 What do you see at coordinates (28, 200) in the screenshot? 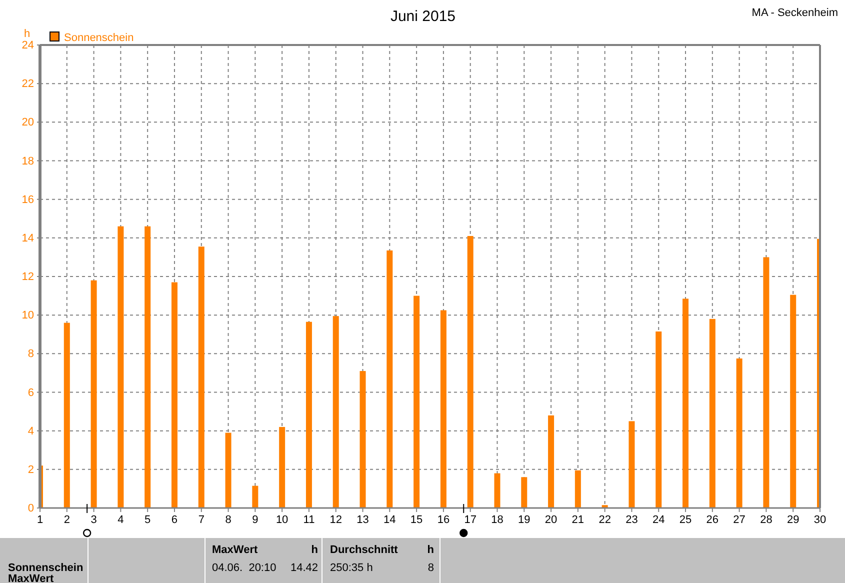
I see `y-tick-label: 16` at bounding box center [28, 200].